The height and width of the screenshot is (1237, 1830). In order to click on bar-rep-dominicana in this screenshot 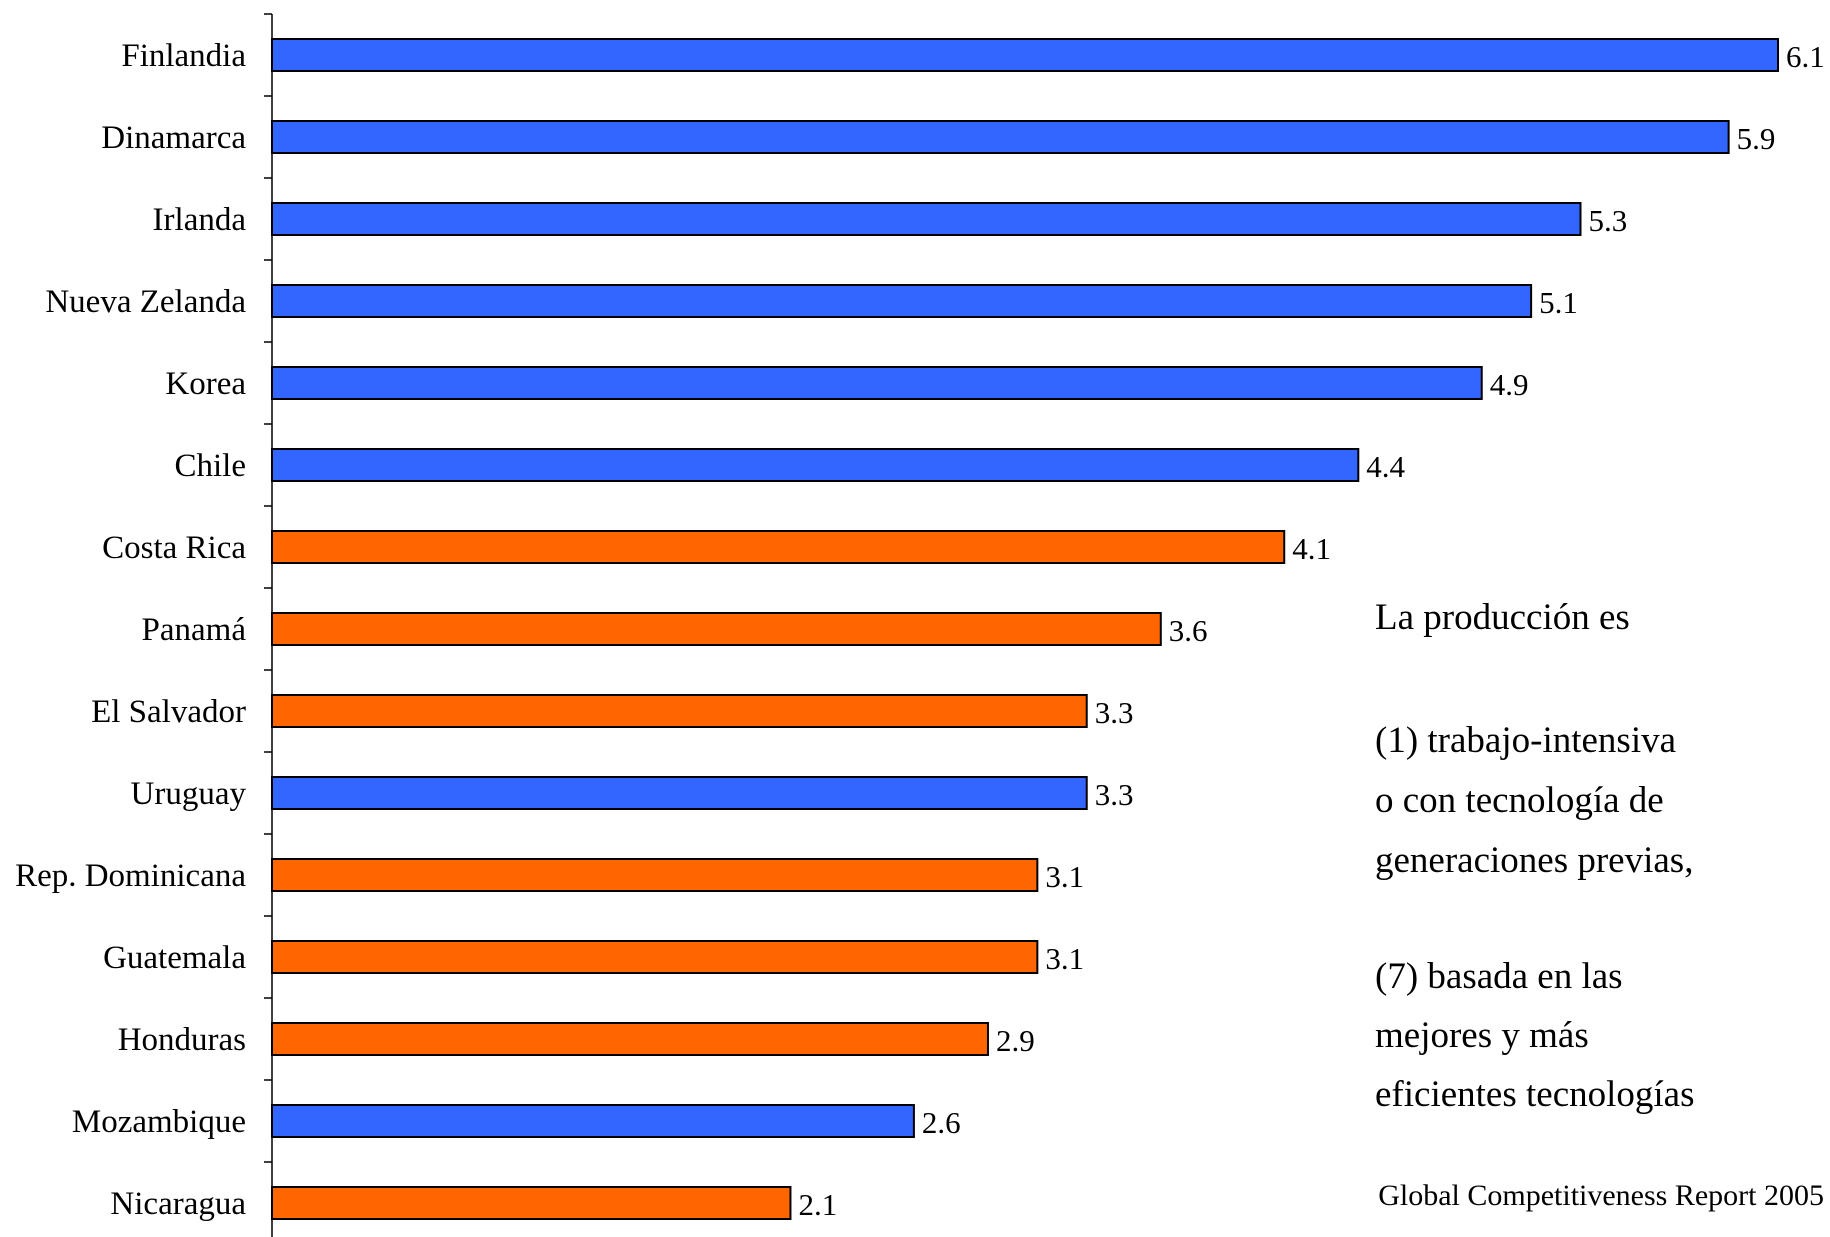, I will do `click(655, 875)`.